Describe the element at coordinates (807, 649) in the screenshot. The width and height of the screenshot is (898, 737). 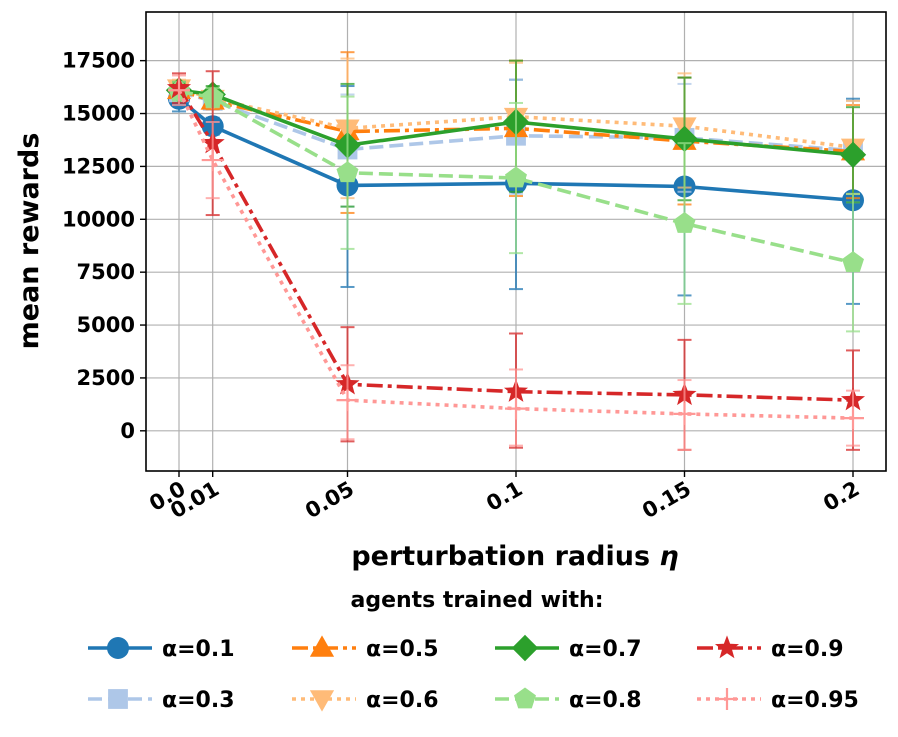
I see `legend-label: α=0.9` at that location.